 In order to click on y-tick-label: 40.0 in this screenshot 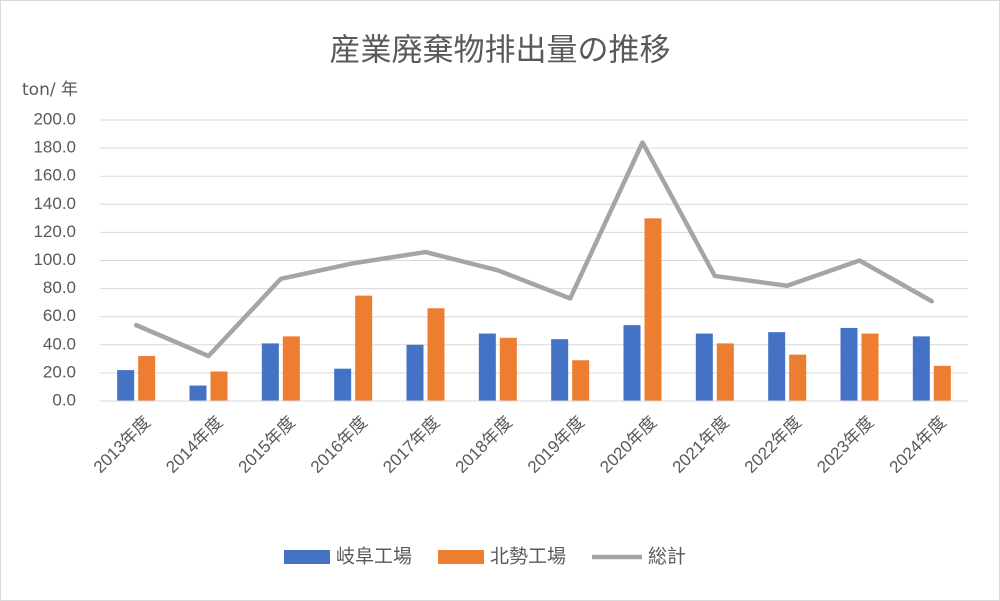, I will do `click(59, 343)`.